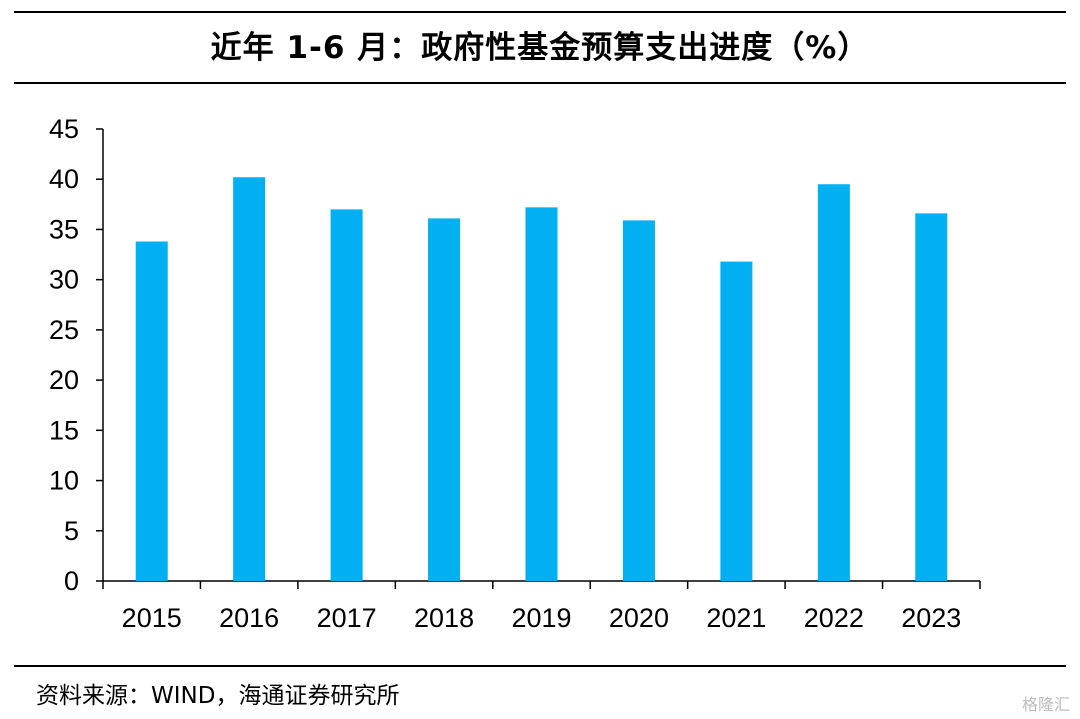  Describe the element at coordinates (1045, 704) in the screenshot. I see `watermark-logo: 格隆汇` at that location.